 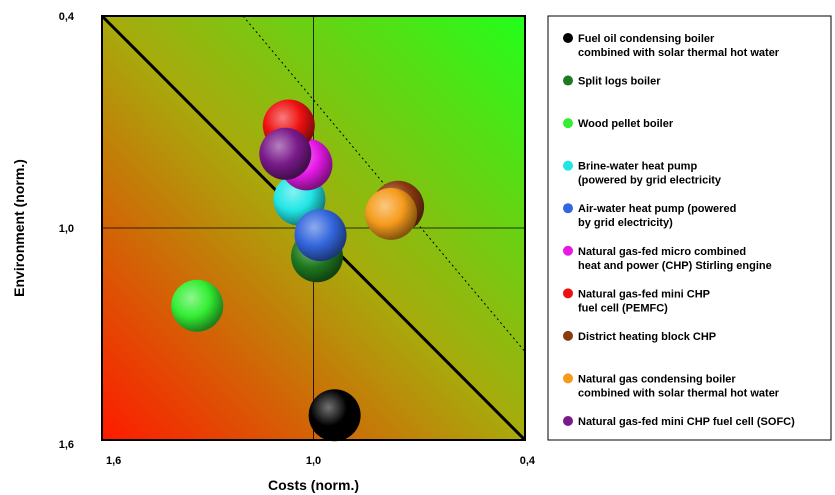 I want to click on legend-label: fuel cell (PEMFC), so click(x=623, y=308).